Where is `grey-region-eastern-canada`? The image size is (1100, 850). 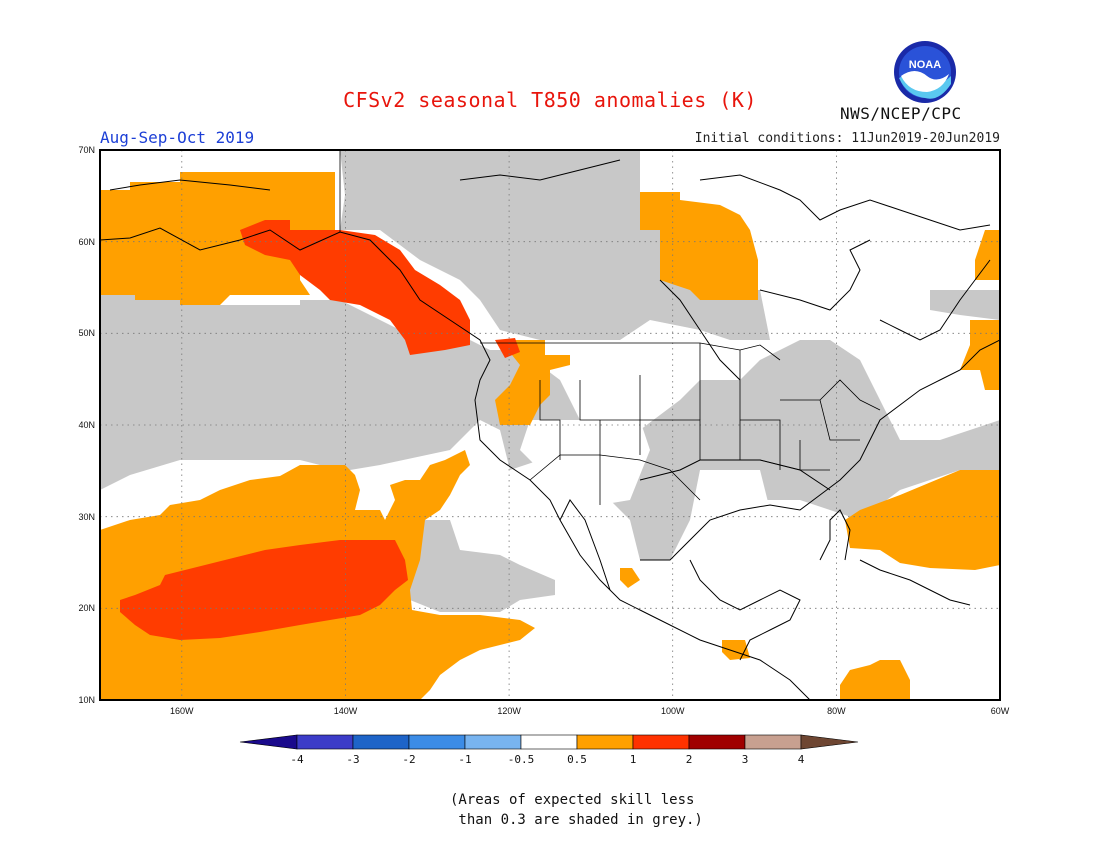 grey-region-eastern-canada is located at coordinates (965, 305).